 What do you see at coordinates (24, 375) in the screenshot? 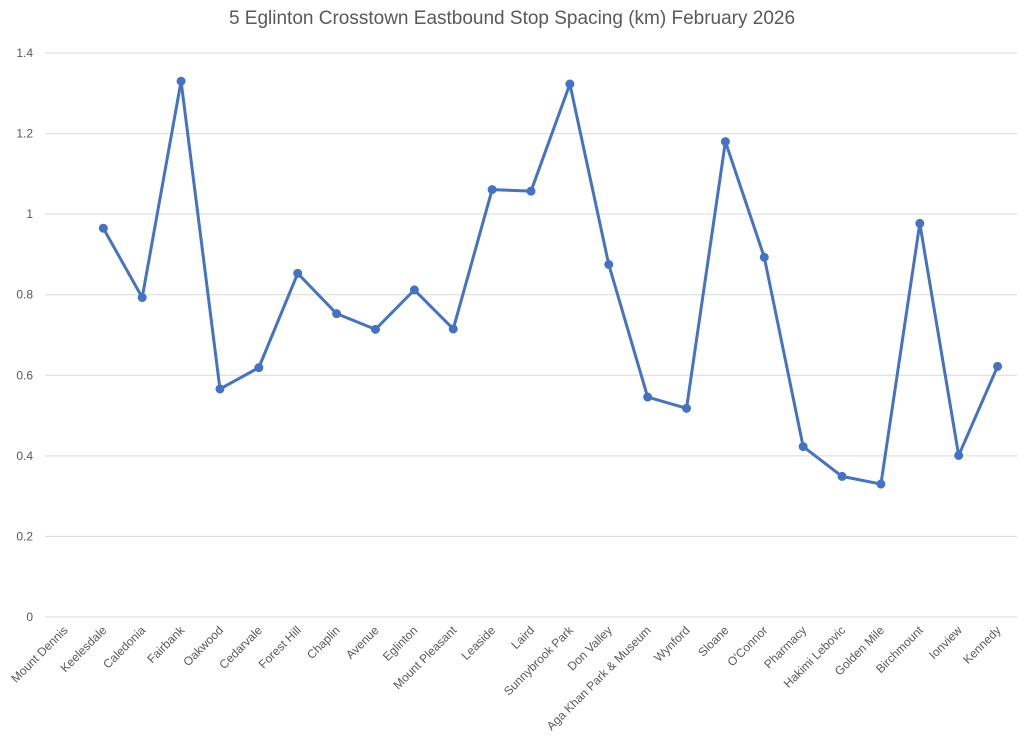
I see `y-tick-label: 0.6` at bounding box center [24, 375].